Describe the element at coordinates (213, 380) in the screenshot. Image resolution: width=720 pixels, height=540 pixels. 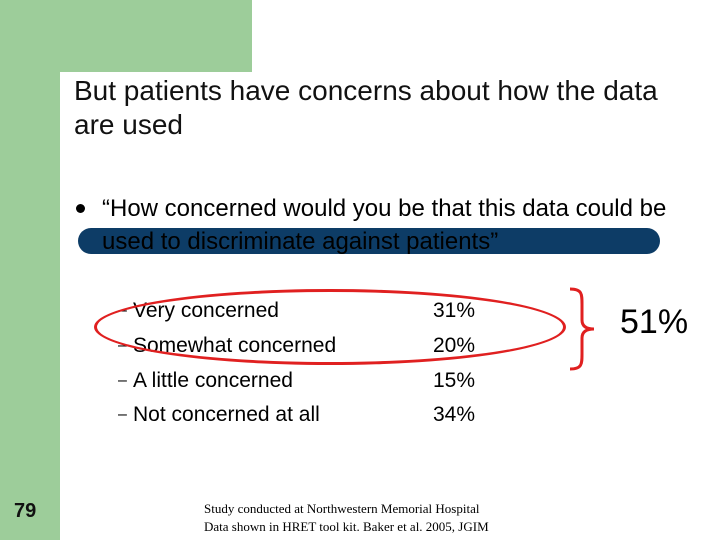
I see `response-label: A little concerned` at that location.